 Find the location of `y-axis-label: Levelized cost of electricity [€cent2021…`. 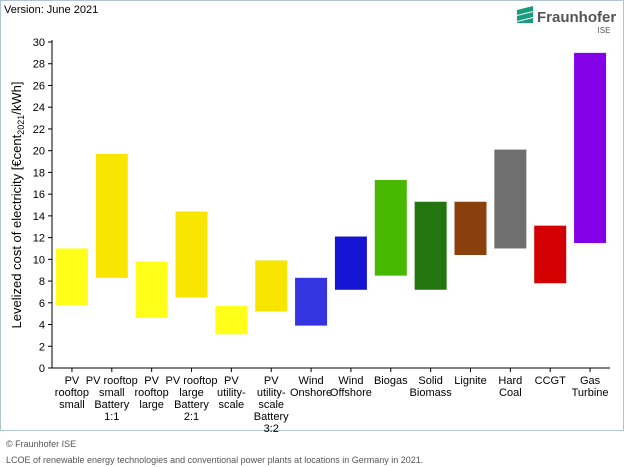

y-axis-label: Levelized cost of electricity [€cent2021… is located at coordinates (17, 205).